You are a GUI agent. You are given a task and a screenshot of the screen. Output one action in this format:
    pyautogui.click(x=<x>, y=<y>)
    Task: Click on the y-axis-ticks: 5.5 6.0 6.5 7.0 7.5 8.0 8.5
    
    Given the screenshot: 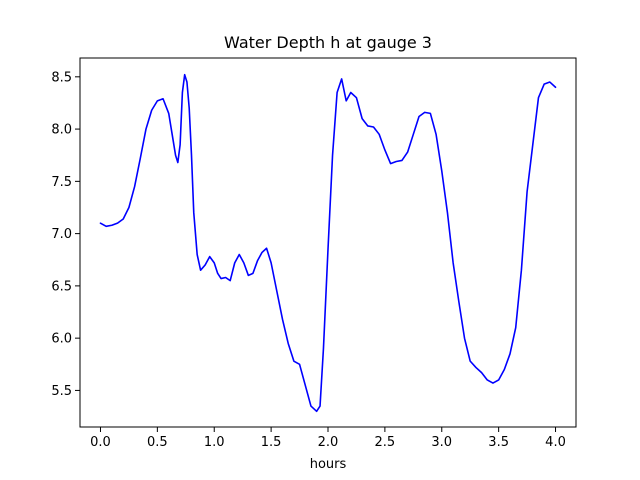 What is the action you would take?
    pyautogui.click(x=65, y=234)
    